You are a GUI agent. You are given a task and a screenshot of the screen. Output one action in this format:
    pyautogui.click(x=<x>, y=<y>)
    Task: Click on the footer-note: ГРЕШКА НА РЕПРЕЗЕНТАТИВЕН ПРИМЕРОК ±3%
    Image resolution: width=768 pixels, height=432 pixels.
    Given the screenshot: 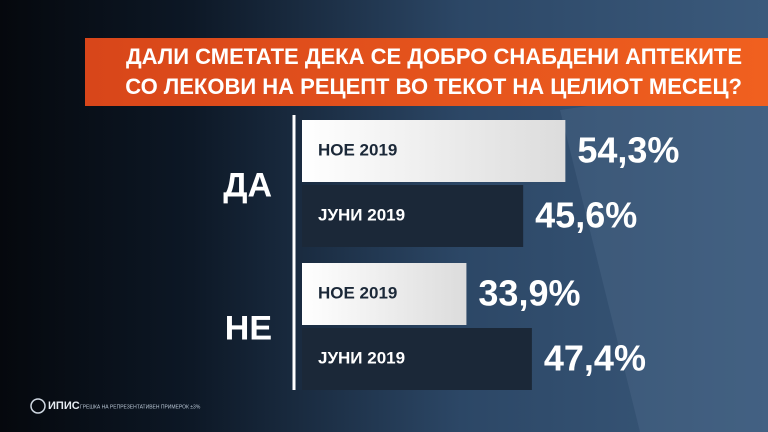 What is the action you would take?
    pyautogui.click(x=140, y=407)
    